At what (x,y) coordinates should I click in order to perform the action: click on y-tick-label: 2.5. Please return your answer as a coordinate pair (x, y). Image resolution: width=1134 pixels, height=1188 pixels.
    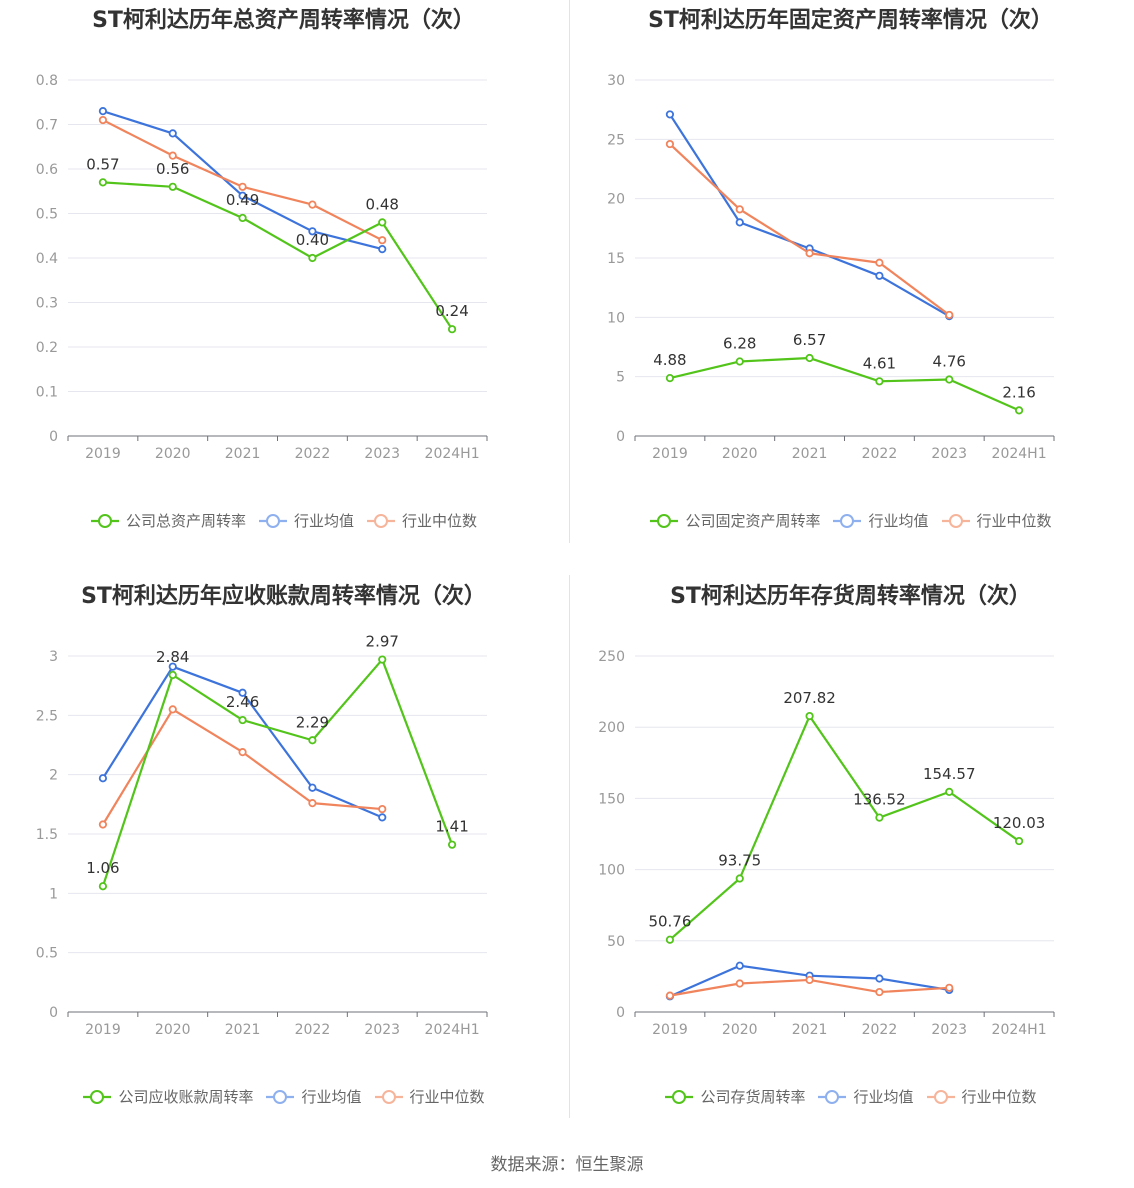
    Looking at the image, I should click on (47, 716).